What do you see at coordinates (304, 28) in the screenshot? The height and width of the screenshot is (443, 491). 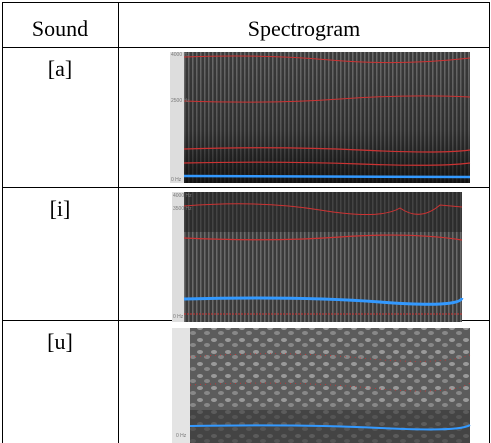 I see `header-cell: Spectrogram` at bounding box center [304, 28].